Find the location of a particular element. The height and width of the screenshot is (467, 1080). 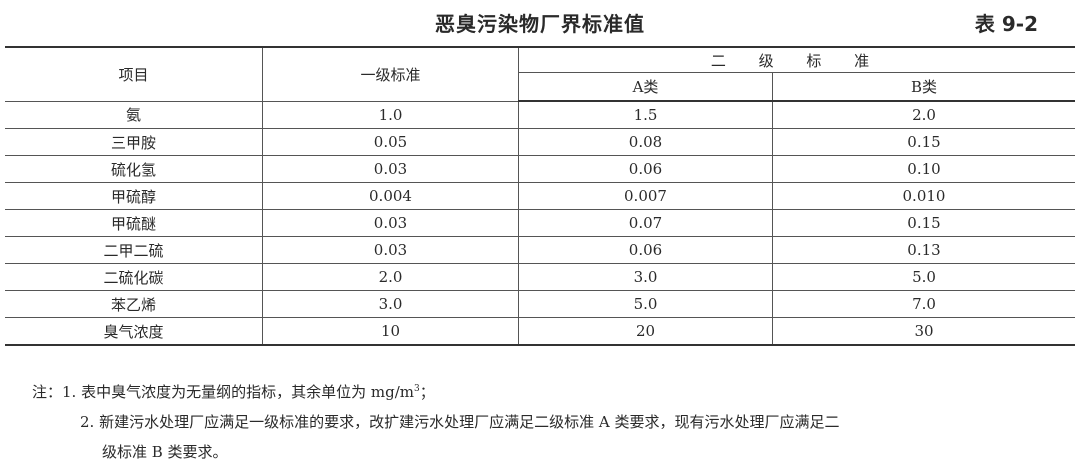

cell-class-a: 0.007 is located at coordinates (645, 196).